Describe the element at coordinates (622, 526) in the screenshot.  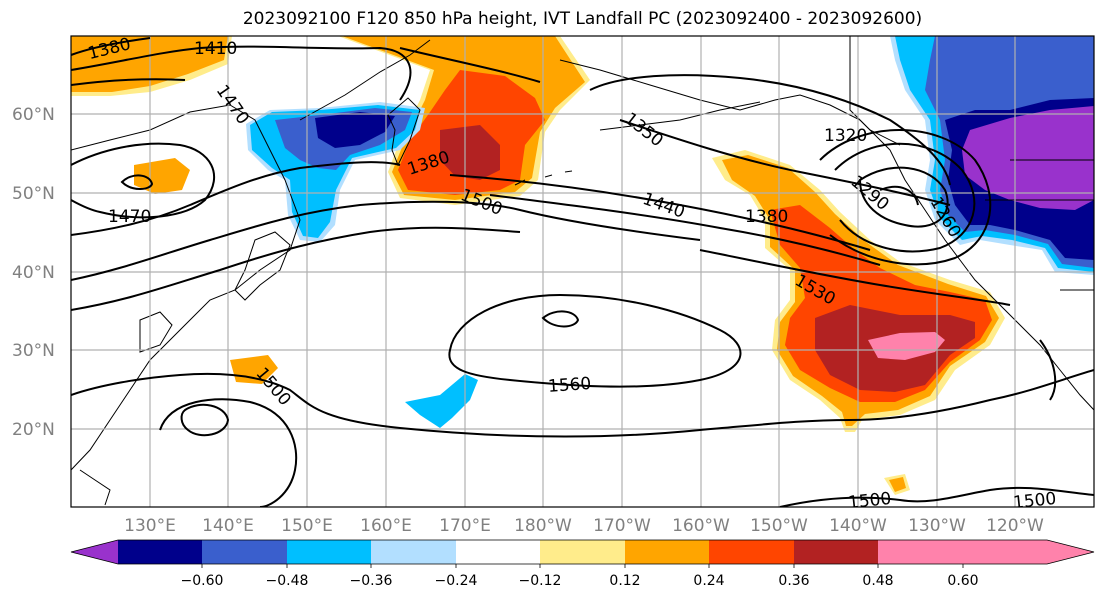
I see `lon-label: 170°W` at that location.